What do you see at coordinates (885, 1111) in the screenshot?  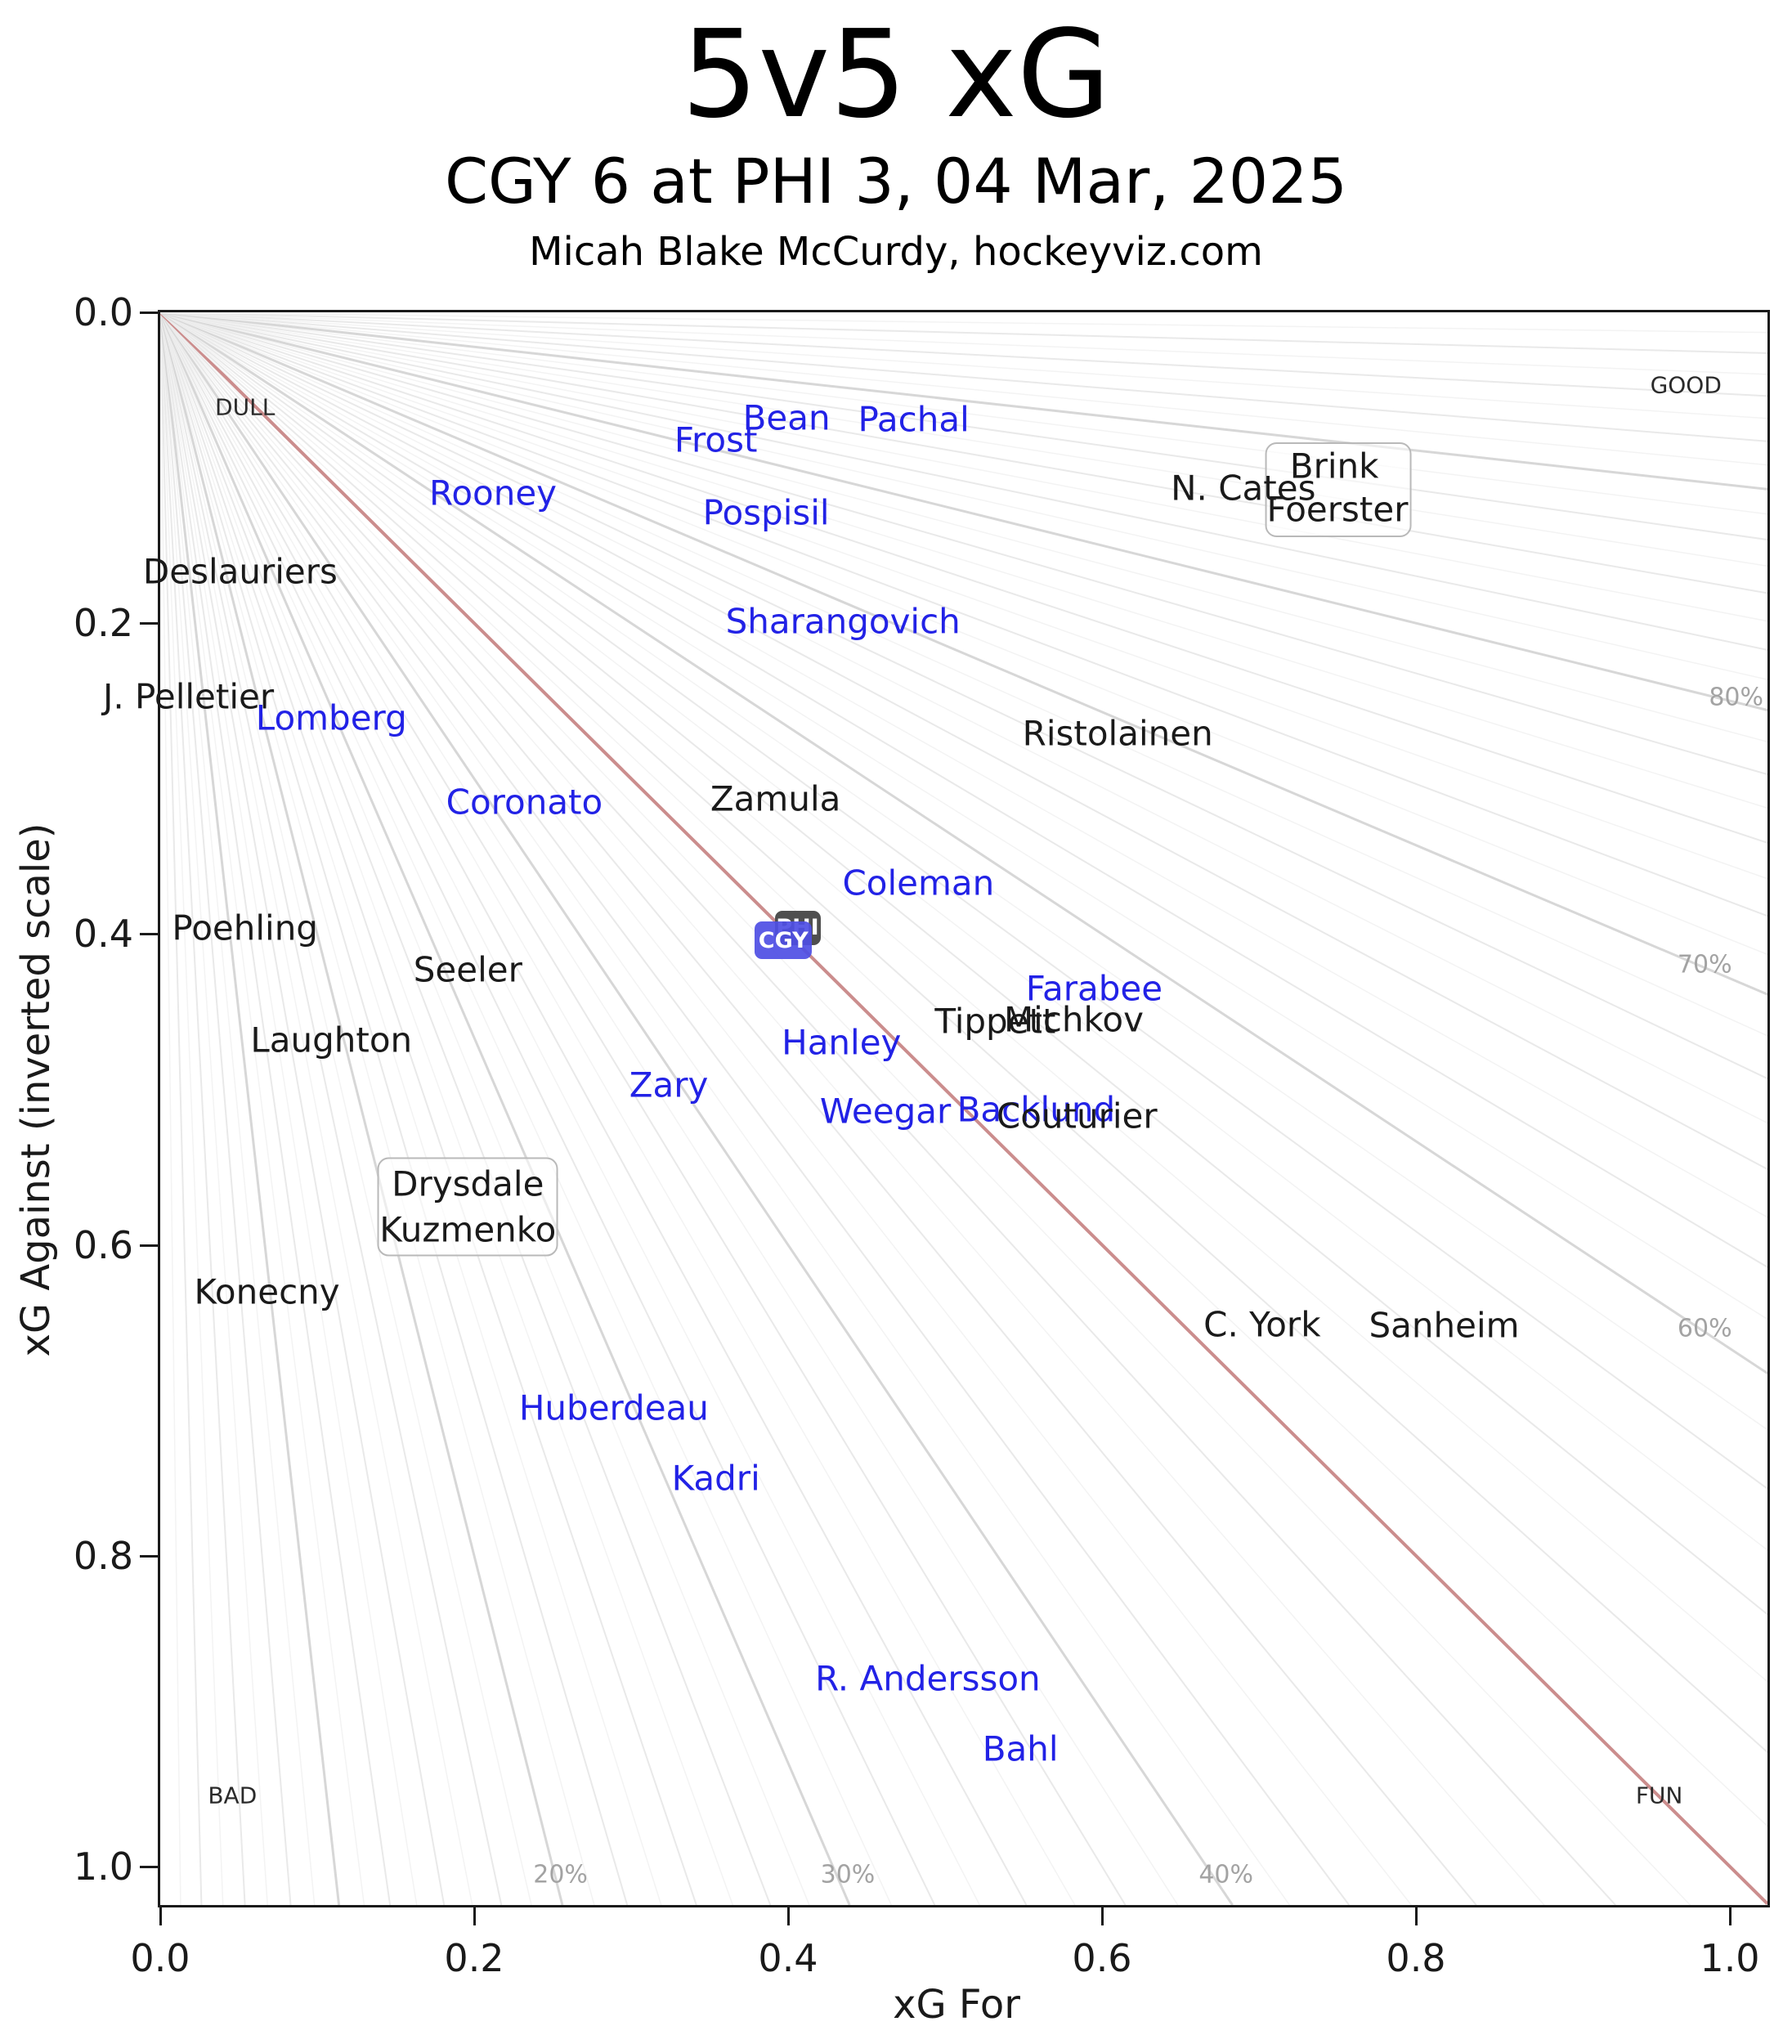 I see `player-label-weegar: Weegar` at bounding box center [885, 1111].